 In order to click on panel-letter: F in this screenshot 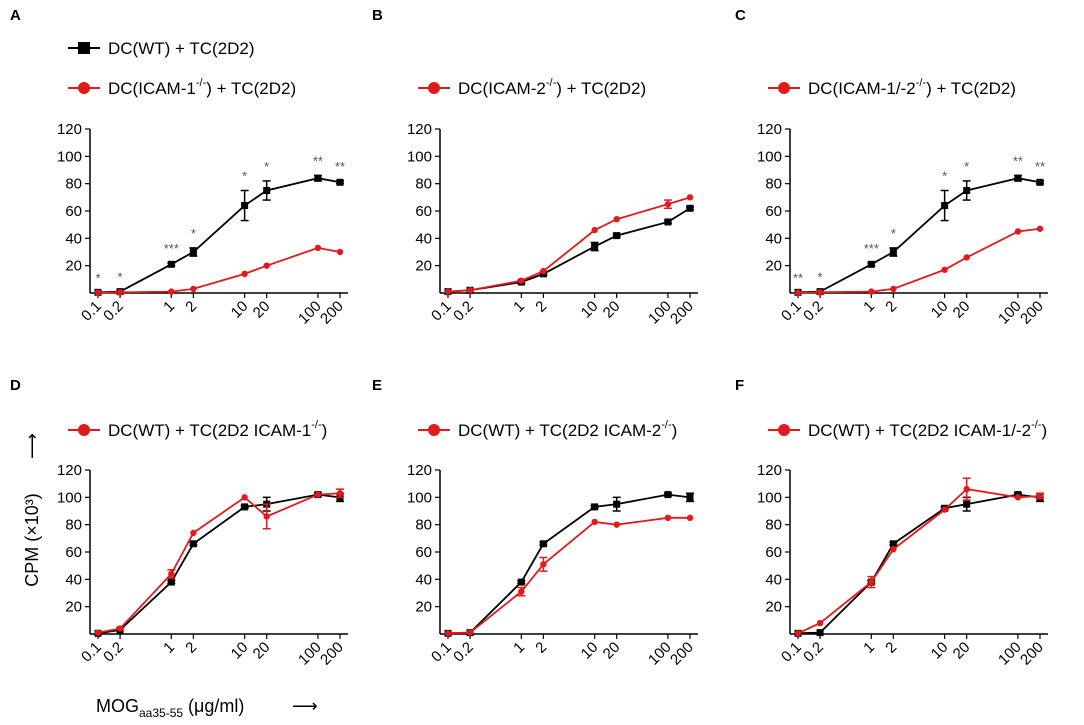, I will do `click(739, 385)`.